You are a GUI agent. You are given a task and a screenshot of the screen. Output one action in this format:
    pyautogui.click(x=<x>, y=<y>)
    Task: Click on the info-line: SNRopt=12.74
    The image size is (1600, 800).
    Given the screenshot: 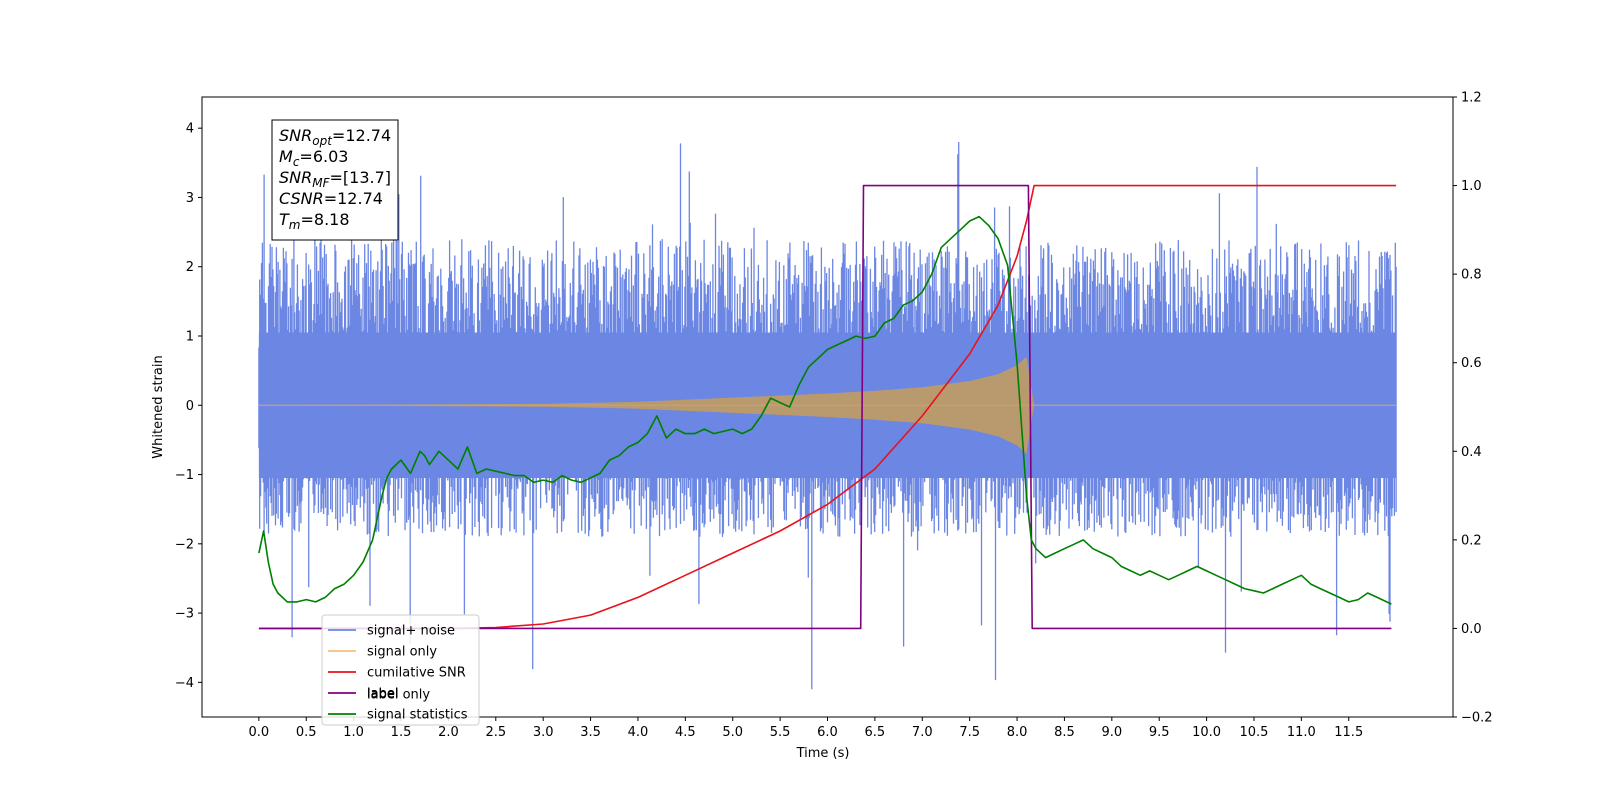 What is the action you would take?
    pyautogui.click(x=335, y=137)
    